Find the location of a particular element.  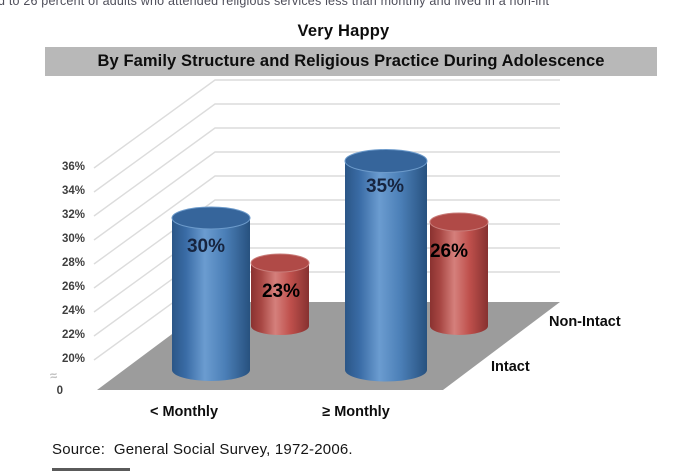

ytick-32: 32% is located at coordinates (73, 215).